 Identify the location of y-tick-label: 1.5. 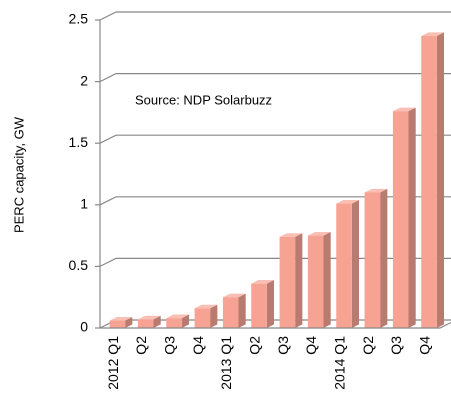
(79, 142).